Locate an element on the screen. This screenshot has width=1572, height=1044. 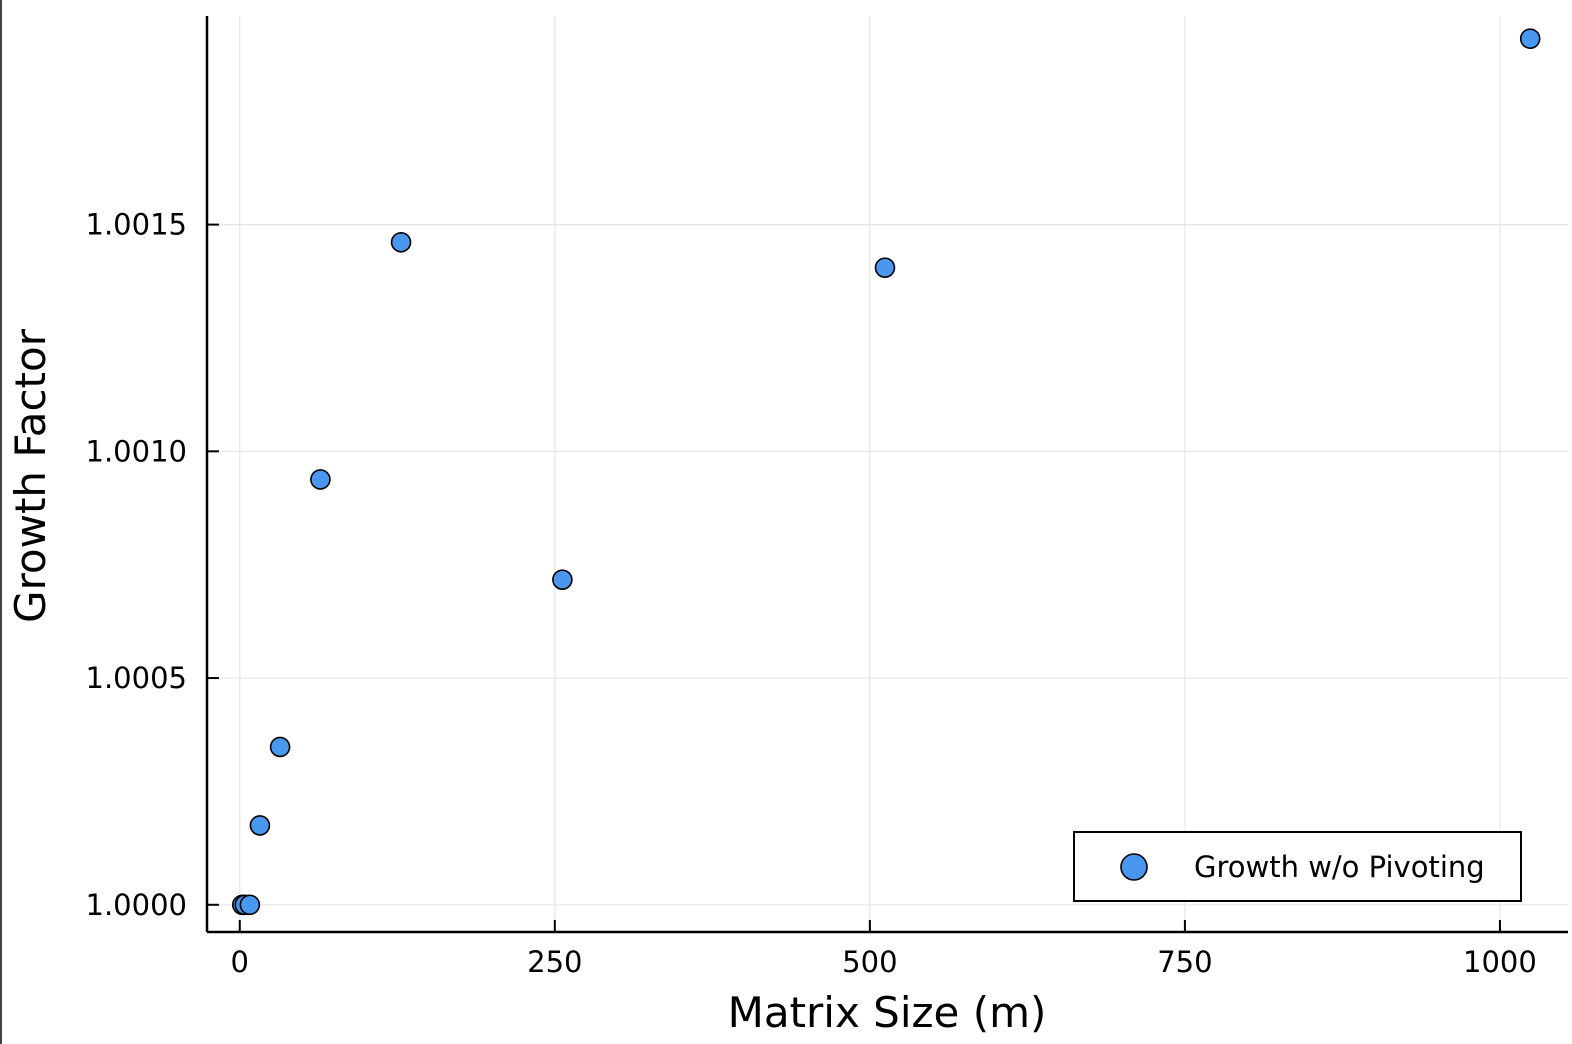
y-tick-label: 1.0010 is located at coordinates (136, 451).